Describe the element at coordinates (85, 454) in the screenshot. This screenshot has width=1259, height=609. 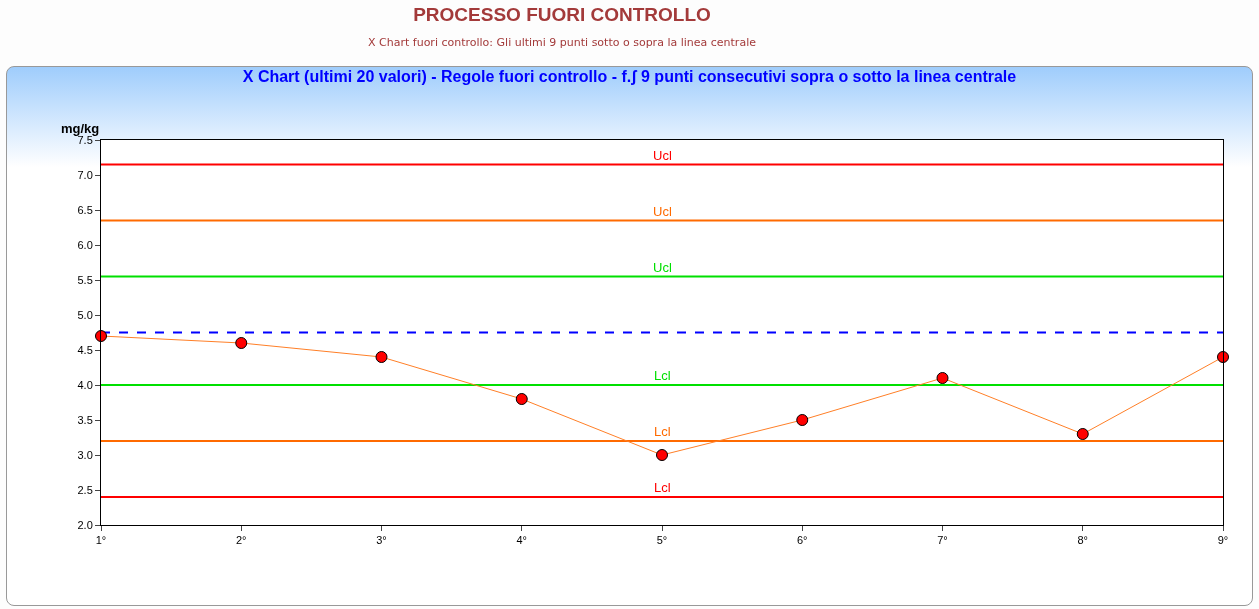
I see `y-tick-label: 3.0` at that location.